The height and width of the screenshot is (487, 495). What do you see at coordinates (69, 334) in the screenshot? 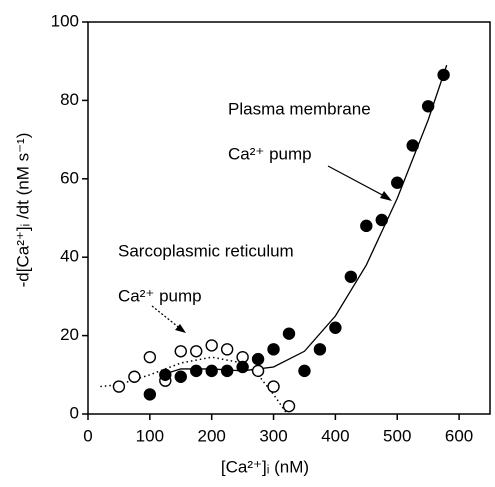
I see `y-tick-label: 20` at bounding box center [69, 334].